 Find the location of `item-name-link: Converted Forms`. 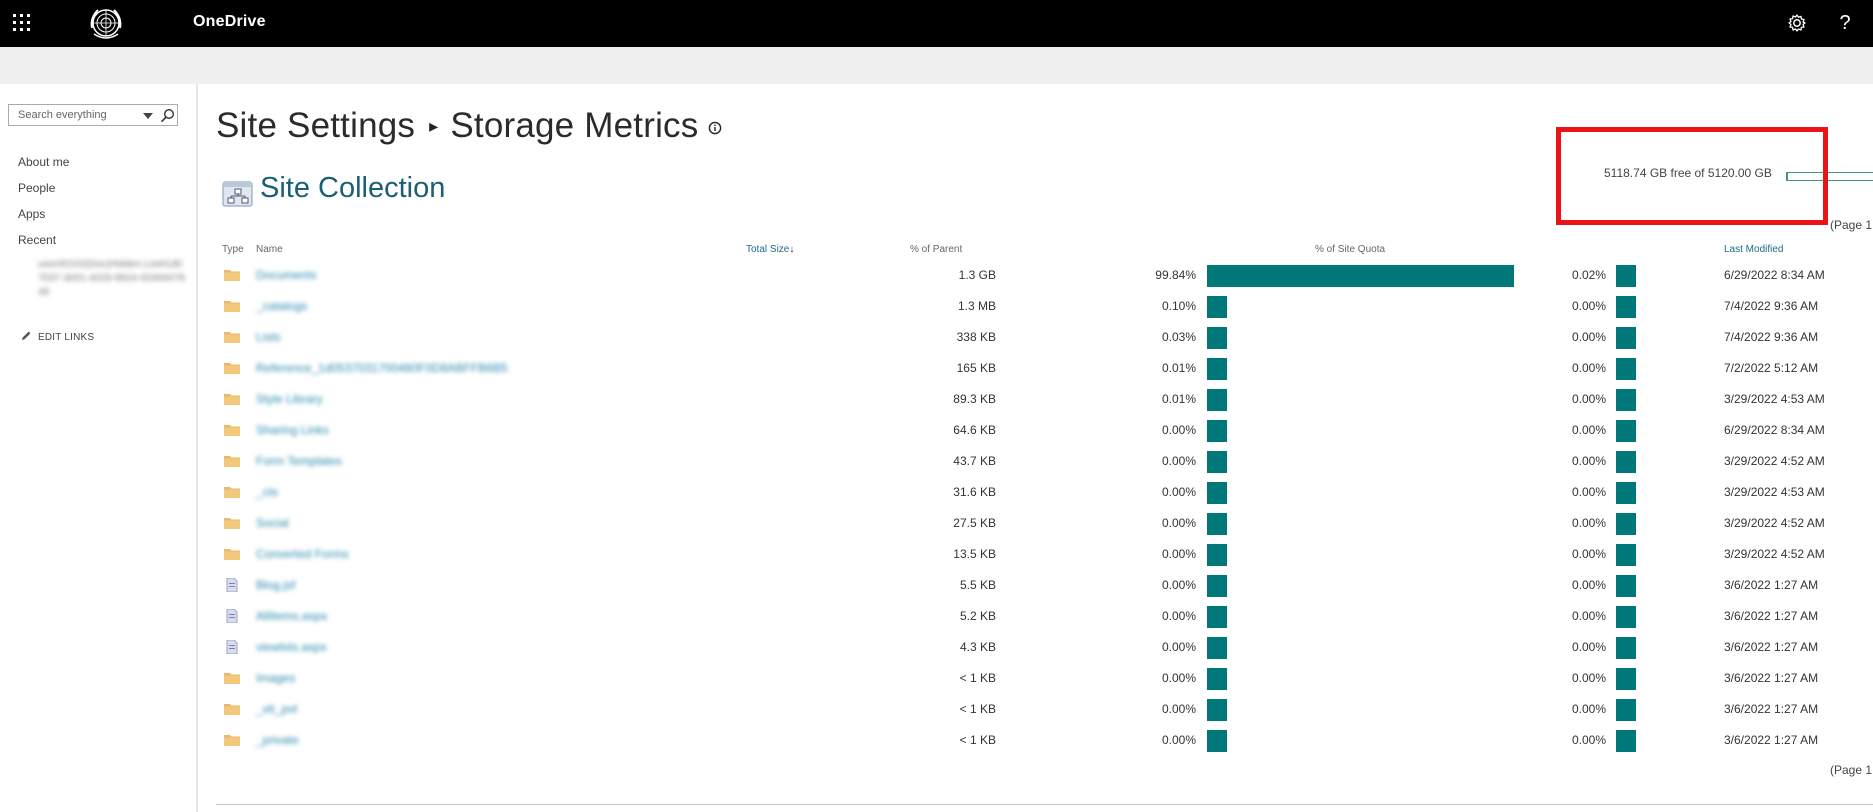

item-name-link: Converted Forms is located at coordinates (302, 554).